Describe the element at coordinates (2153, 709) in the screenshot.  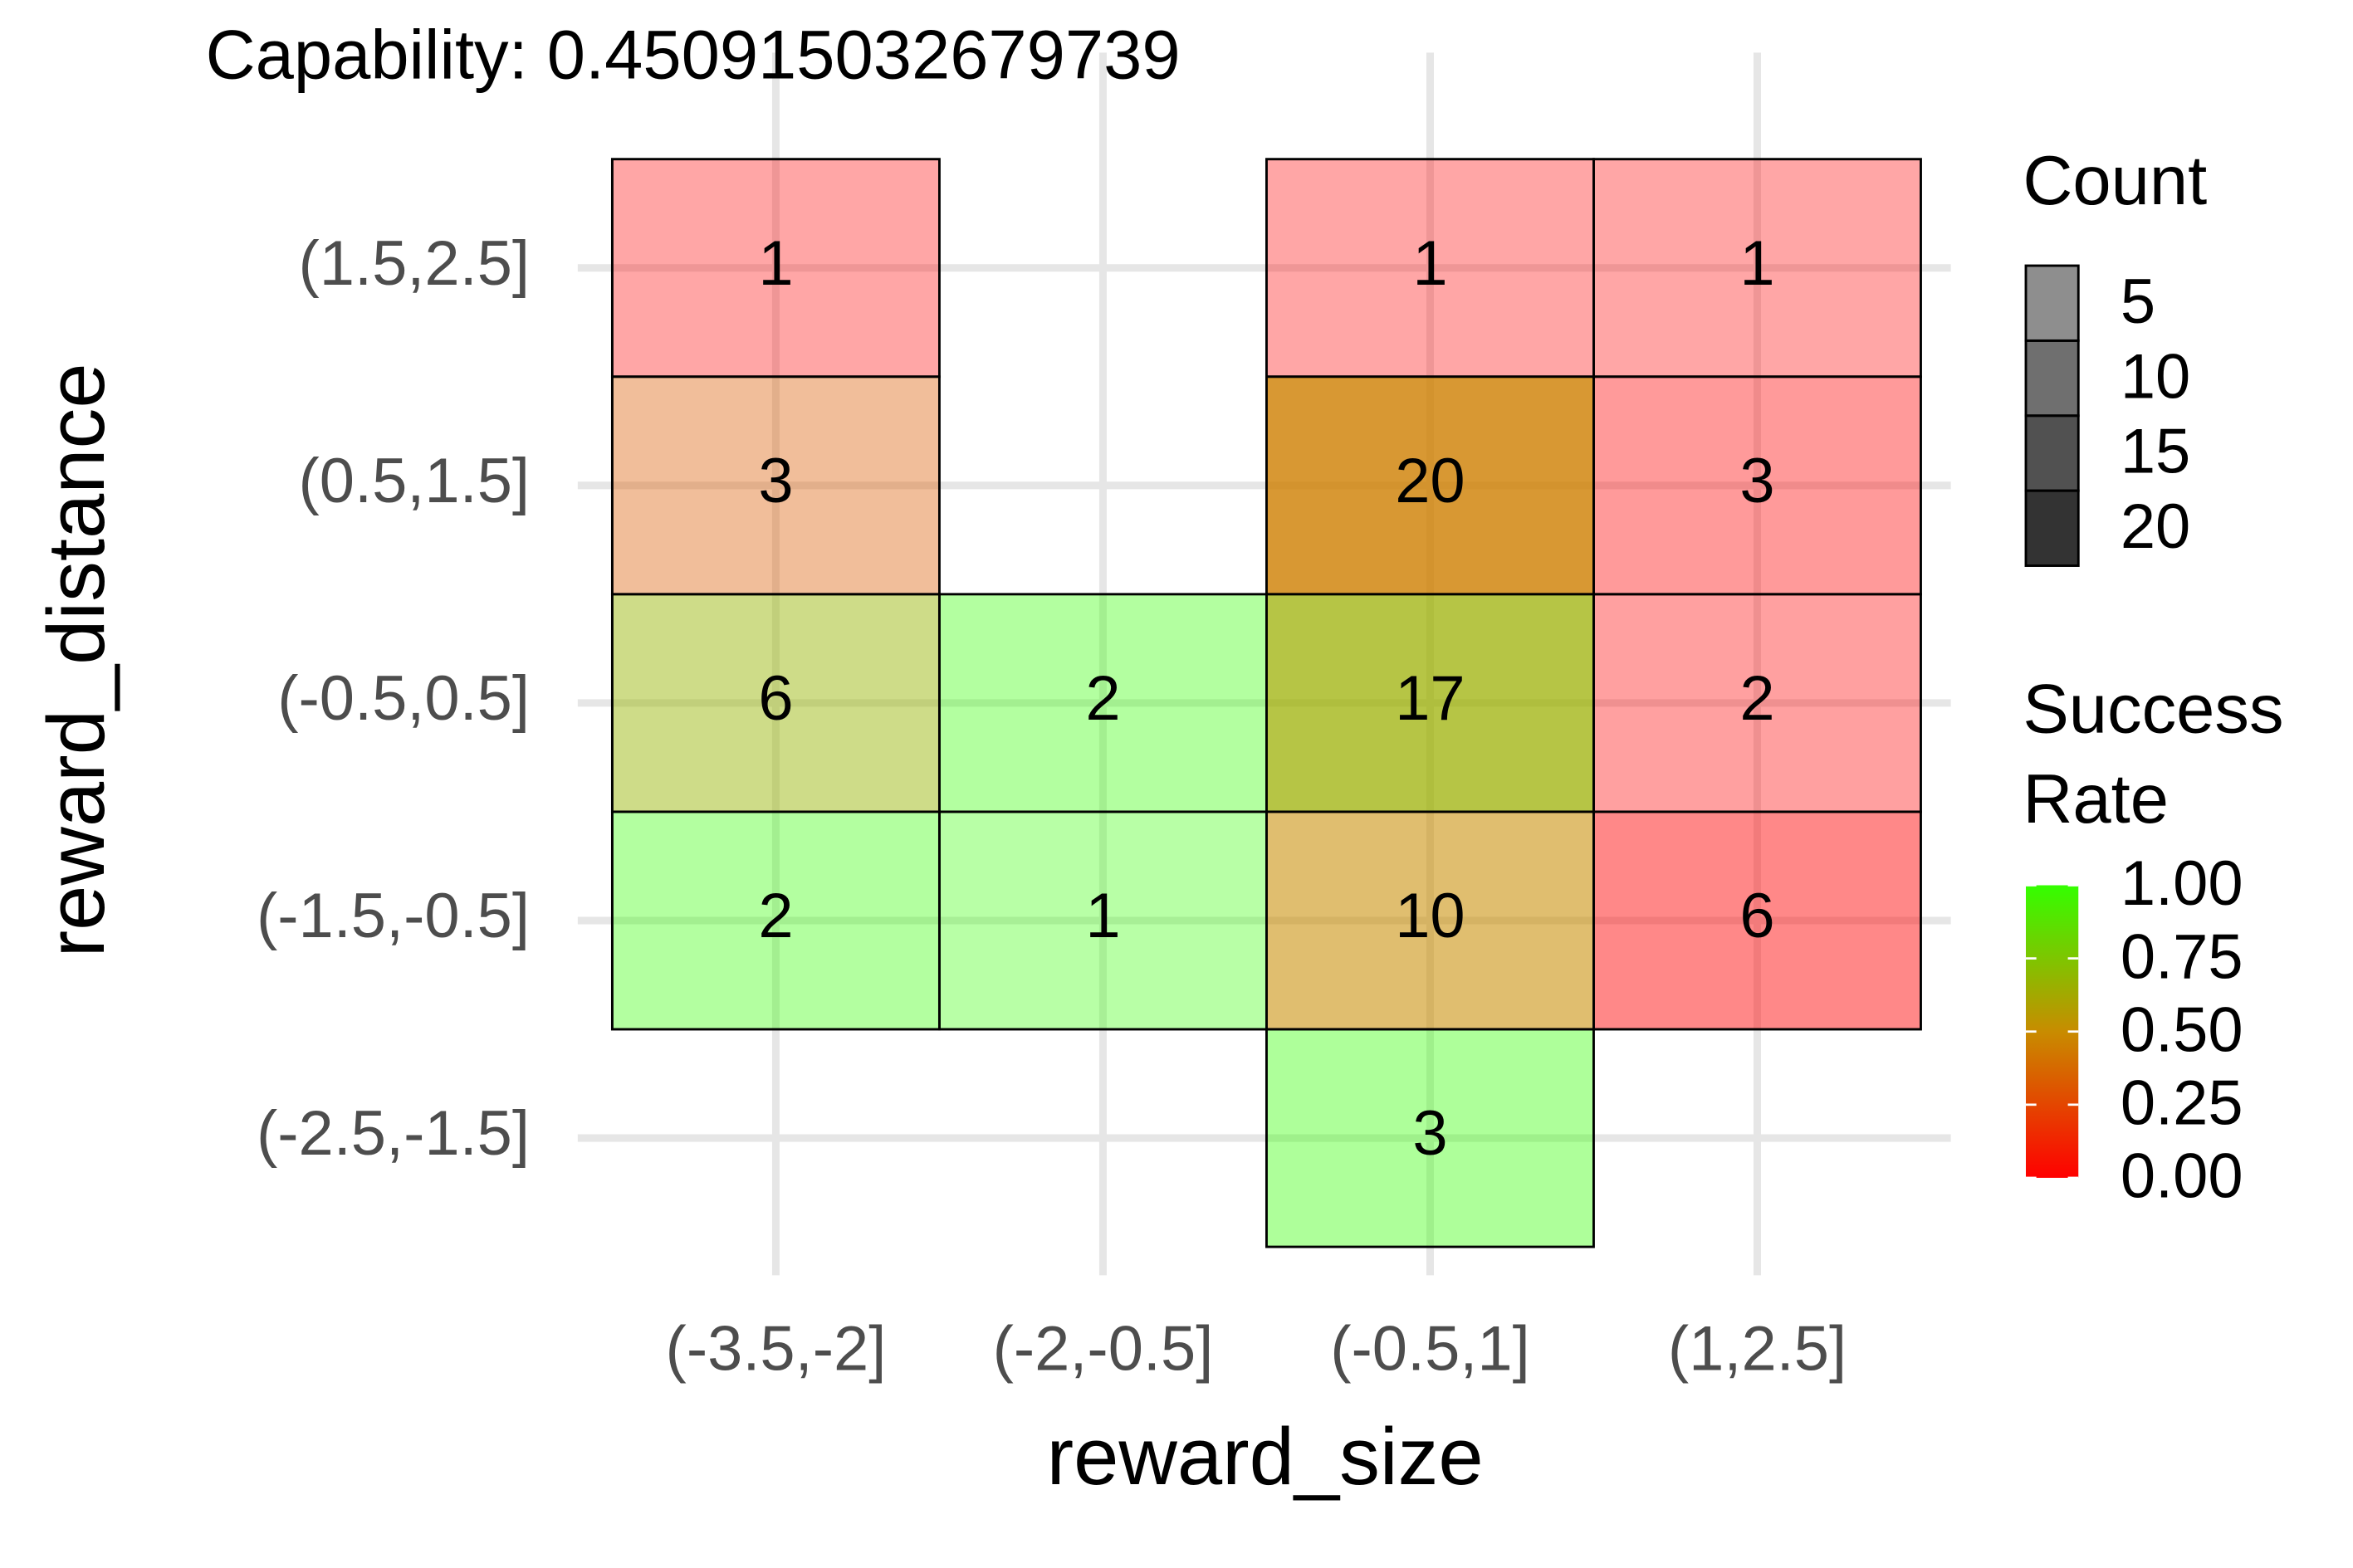
I see `fill-legend-title: Success` at that location.